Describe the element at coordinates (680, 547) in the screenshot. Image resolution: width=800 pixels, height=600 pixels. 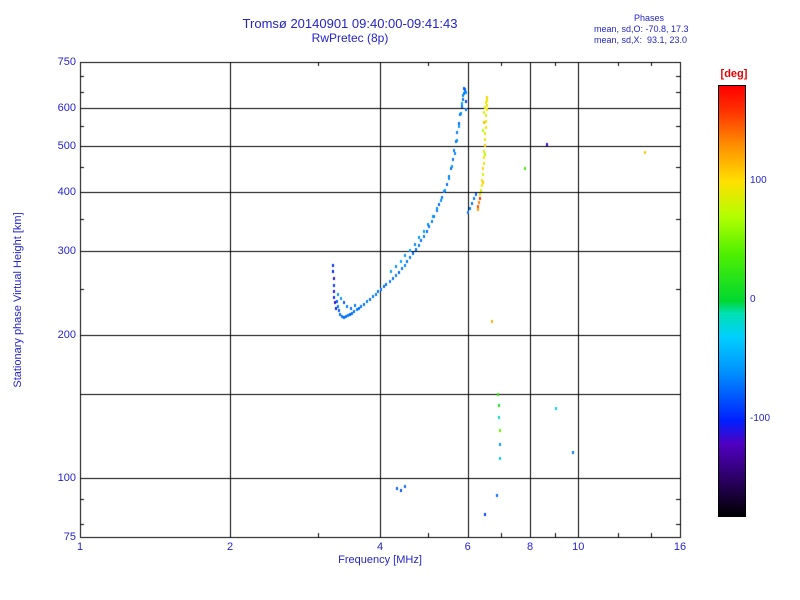
I see `x-tick-label: 16` at that location.